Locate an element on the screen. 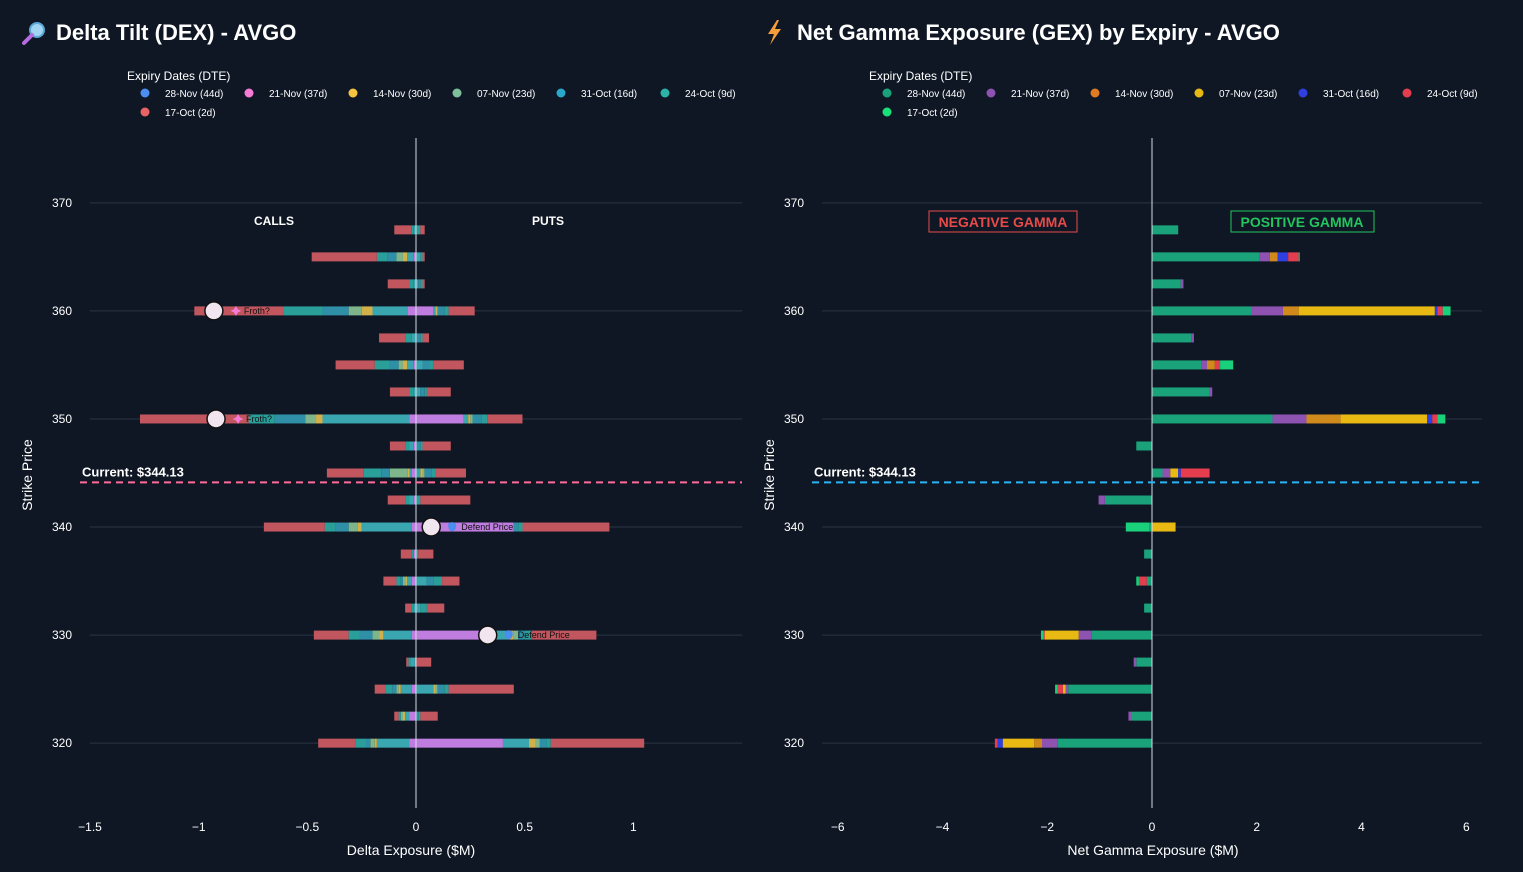 This screenshot has width=1523, height=872. dex-x-tick-label: −0.5 is located at coordinates (307, 827).